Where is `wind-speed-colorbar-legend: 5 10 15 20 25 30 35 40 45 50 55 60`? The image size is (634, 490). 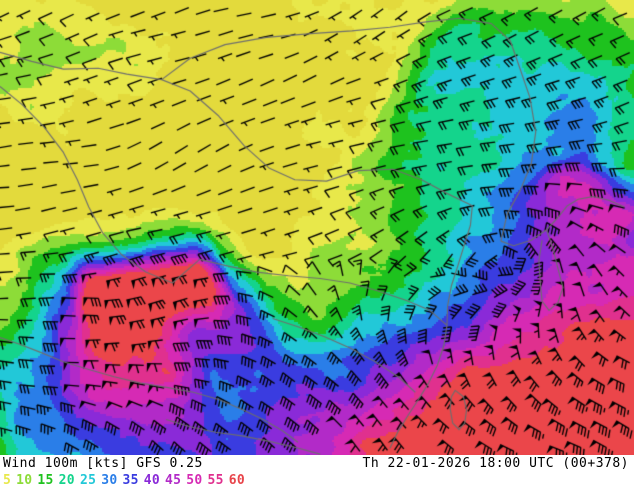
wind-speed-colorbar-legend: 5 10 15 20 25 30 35 40 45 50 55 60 is located at coordinates (124, 480).